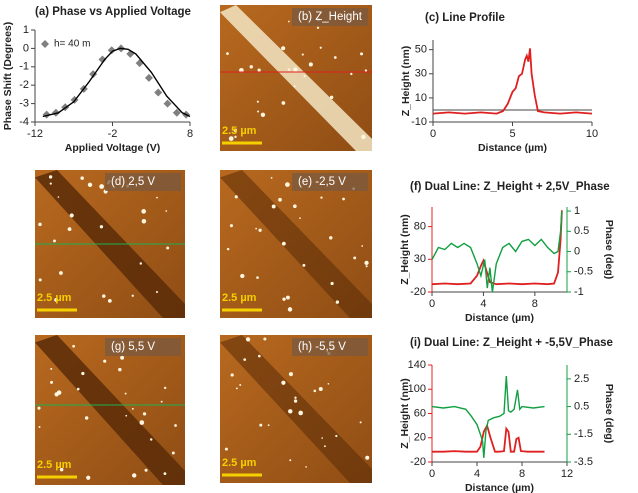 This screenshot has height=493, width=638. Describe the element at coordinates (420, 227) in the screenshot. I see `y-tick-label: 80` at that location.